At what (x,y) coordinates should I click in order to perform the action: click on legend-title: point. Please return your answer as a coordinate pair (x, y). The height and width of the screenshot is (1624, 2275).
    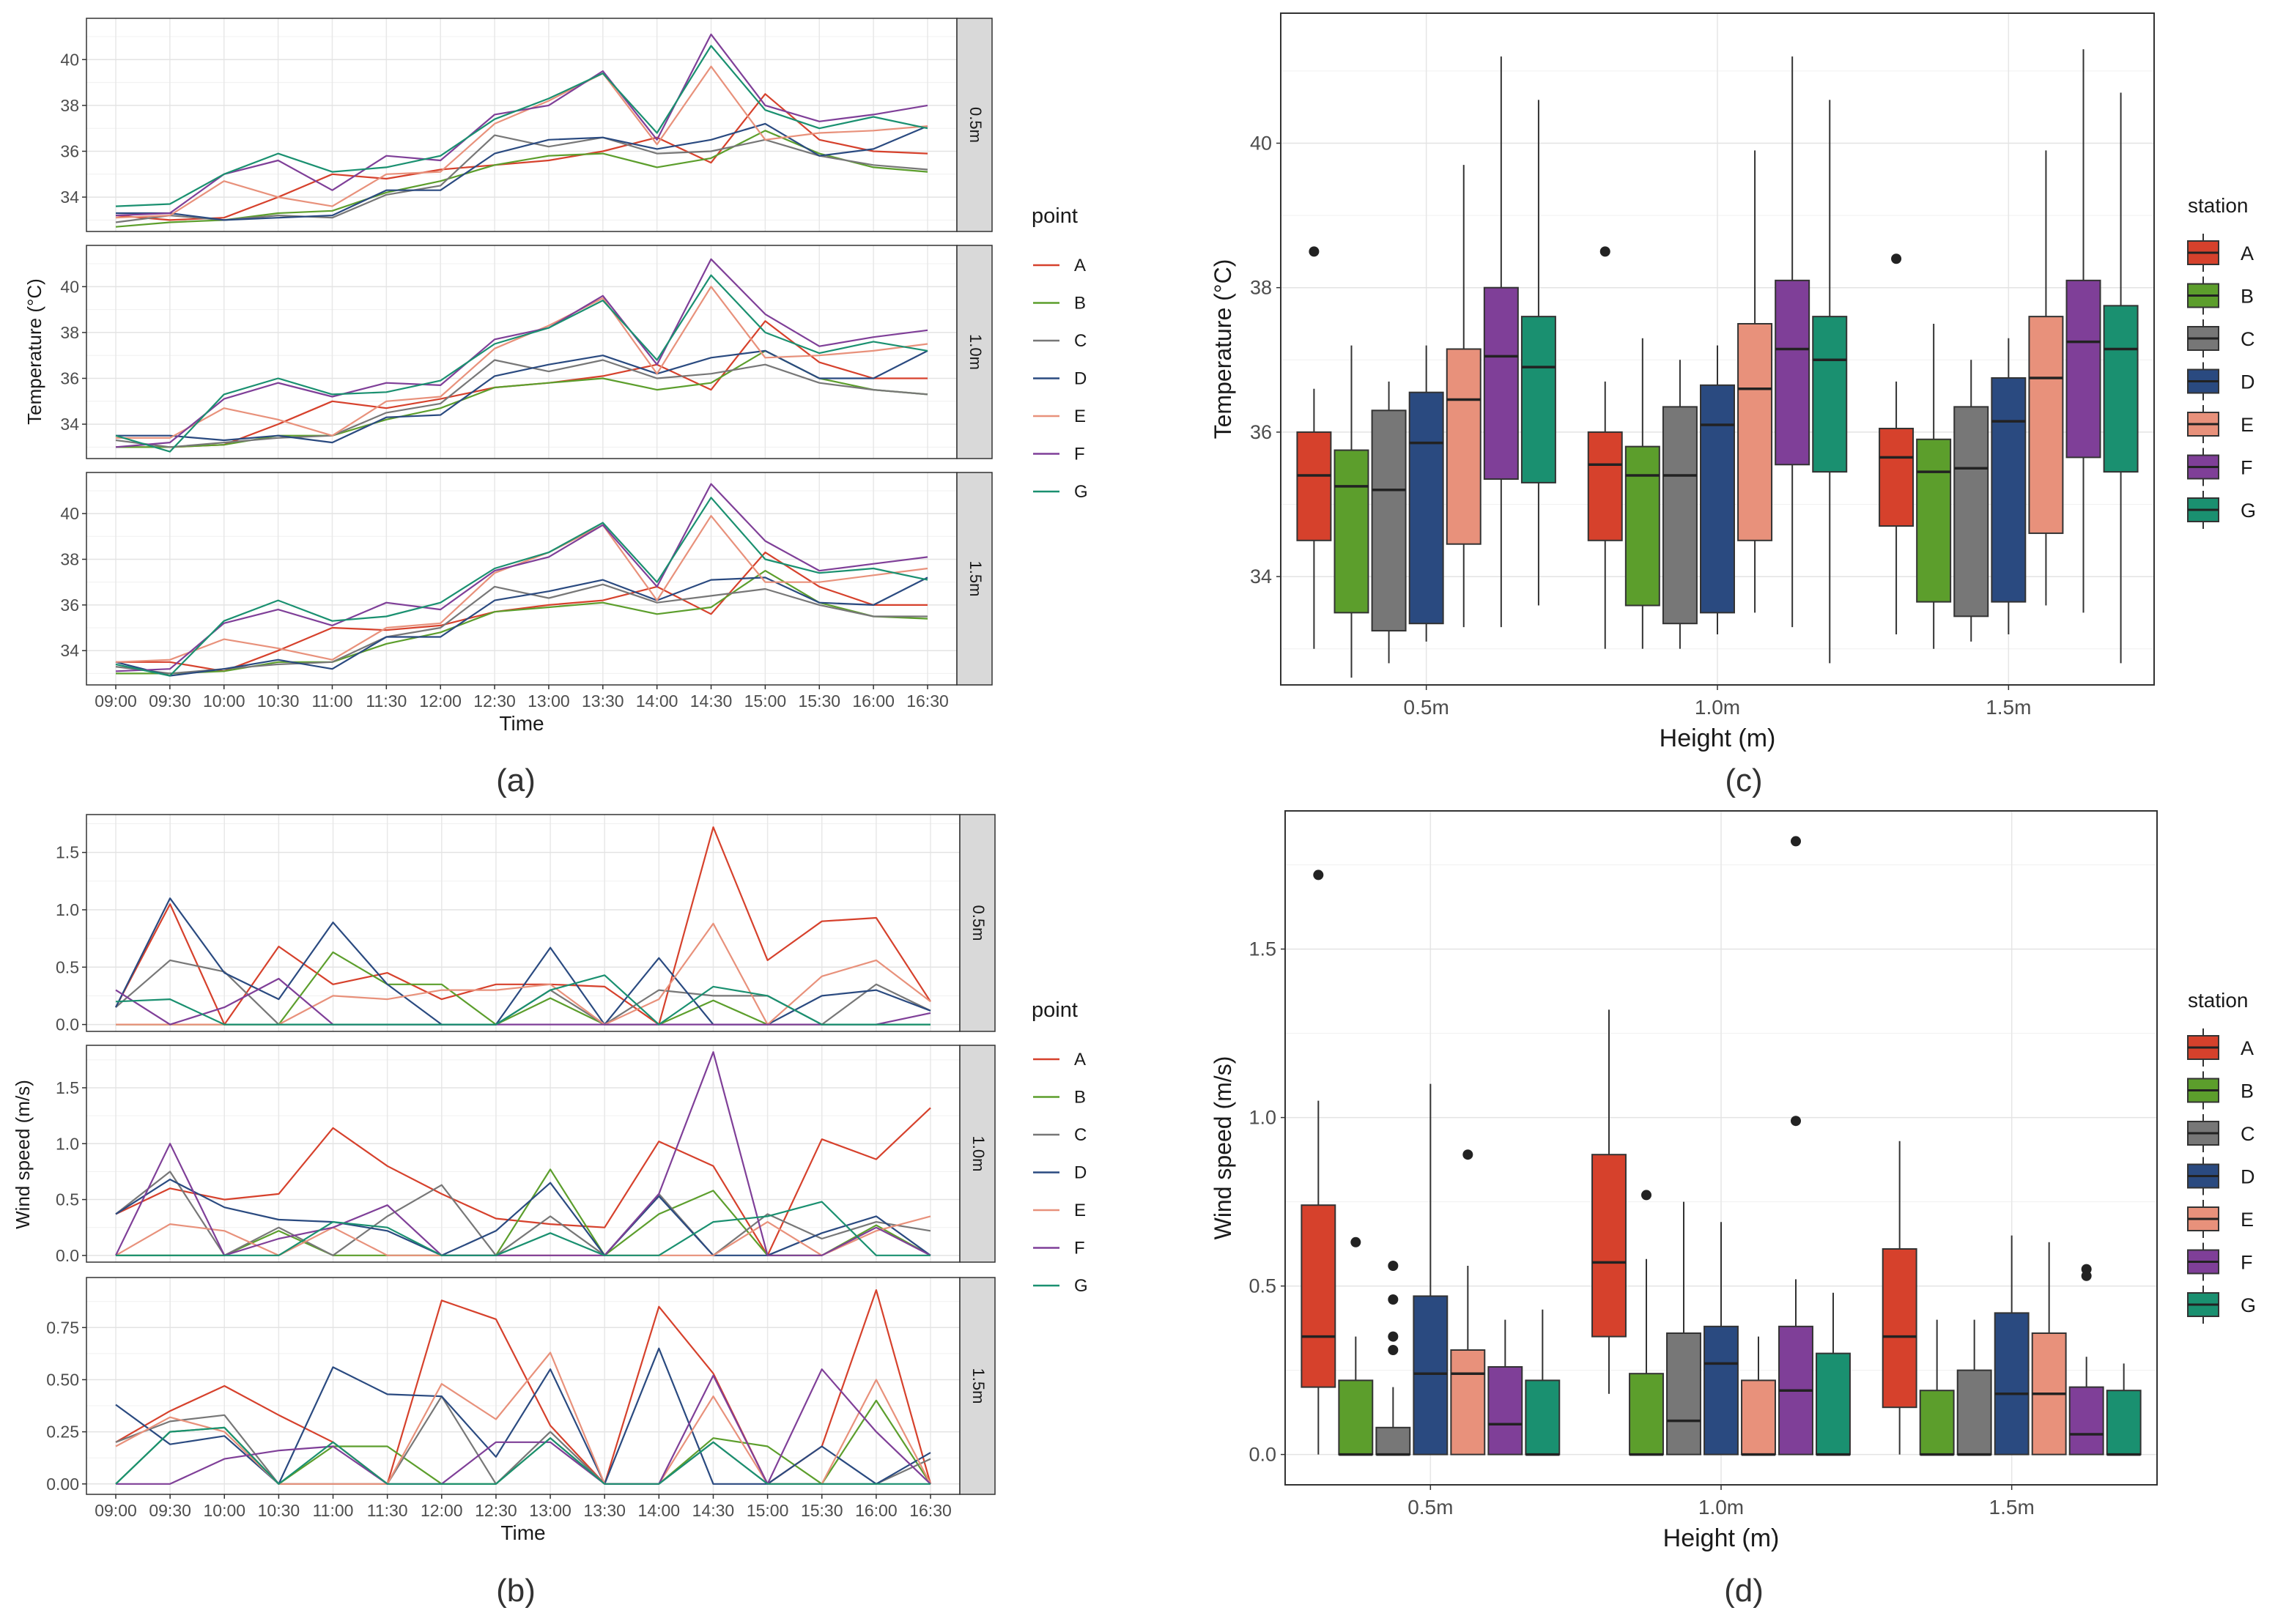
    Looking at the image, I should click on (1055, 216).